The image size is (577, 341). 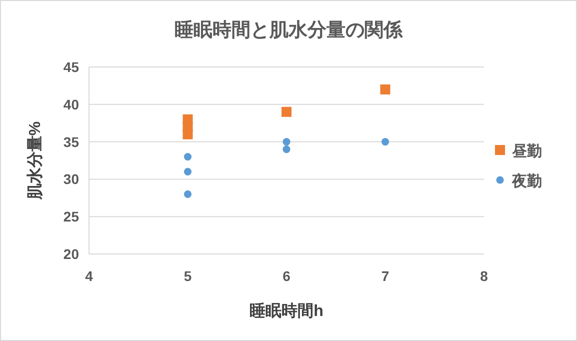 I want to click on x-tick-label: 6, so click(x=286, y=276).